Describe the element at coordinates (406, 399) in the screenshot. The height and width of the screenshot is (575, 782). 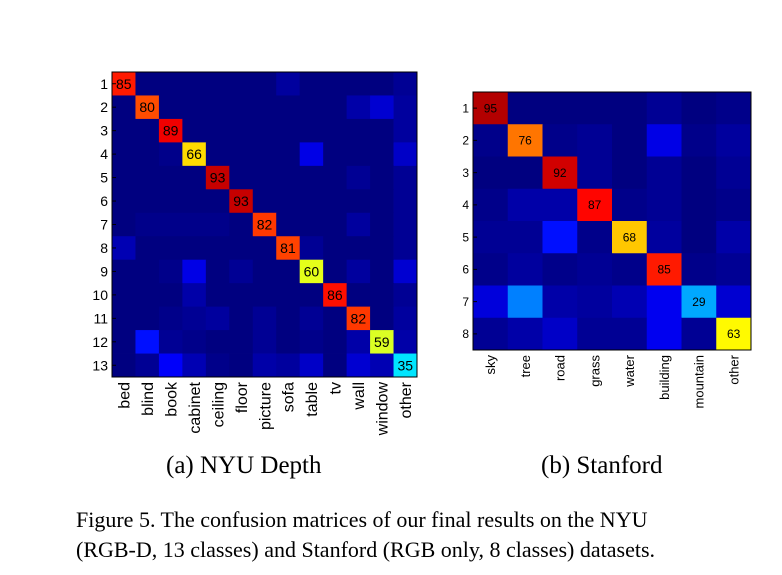
I see `column-label: other` at that location.